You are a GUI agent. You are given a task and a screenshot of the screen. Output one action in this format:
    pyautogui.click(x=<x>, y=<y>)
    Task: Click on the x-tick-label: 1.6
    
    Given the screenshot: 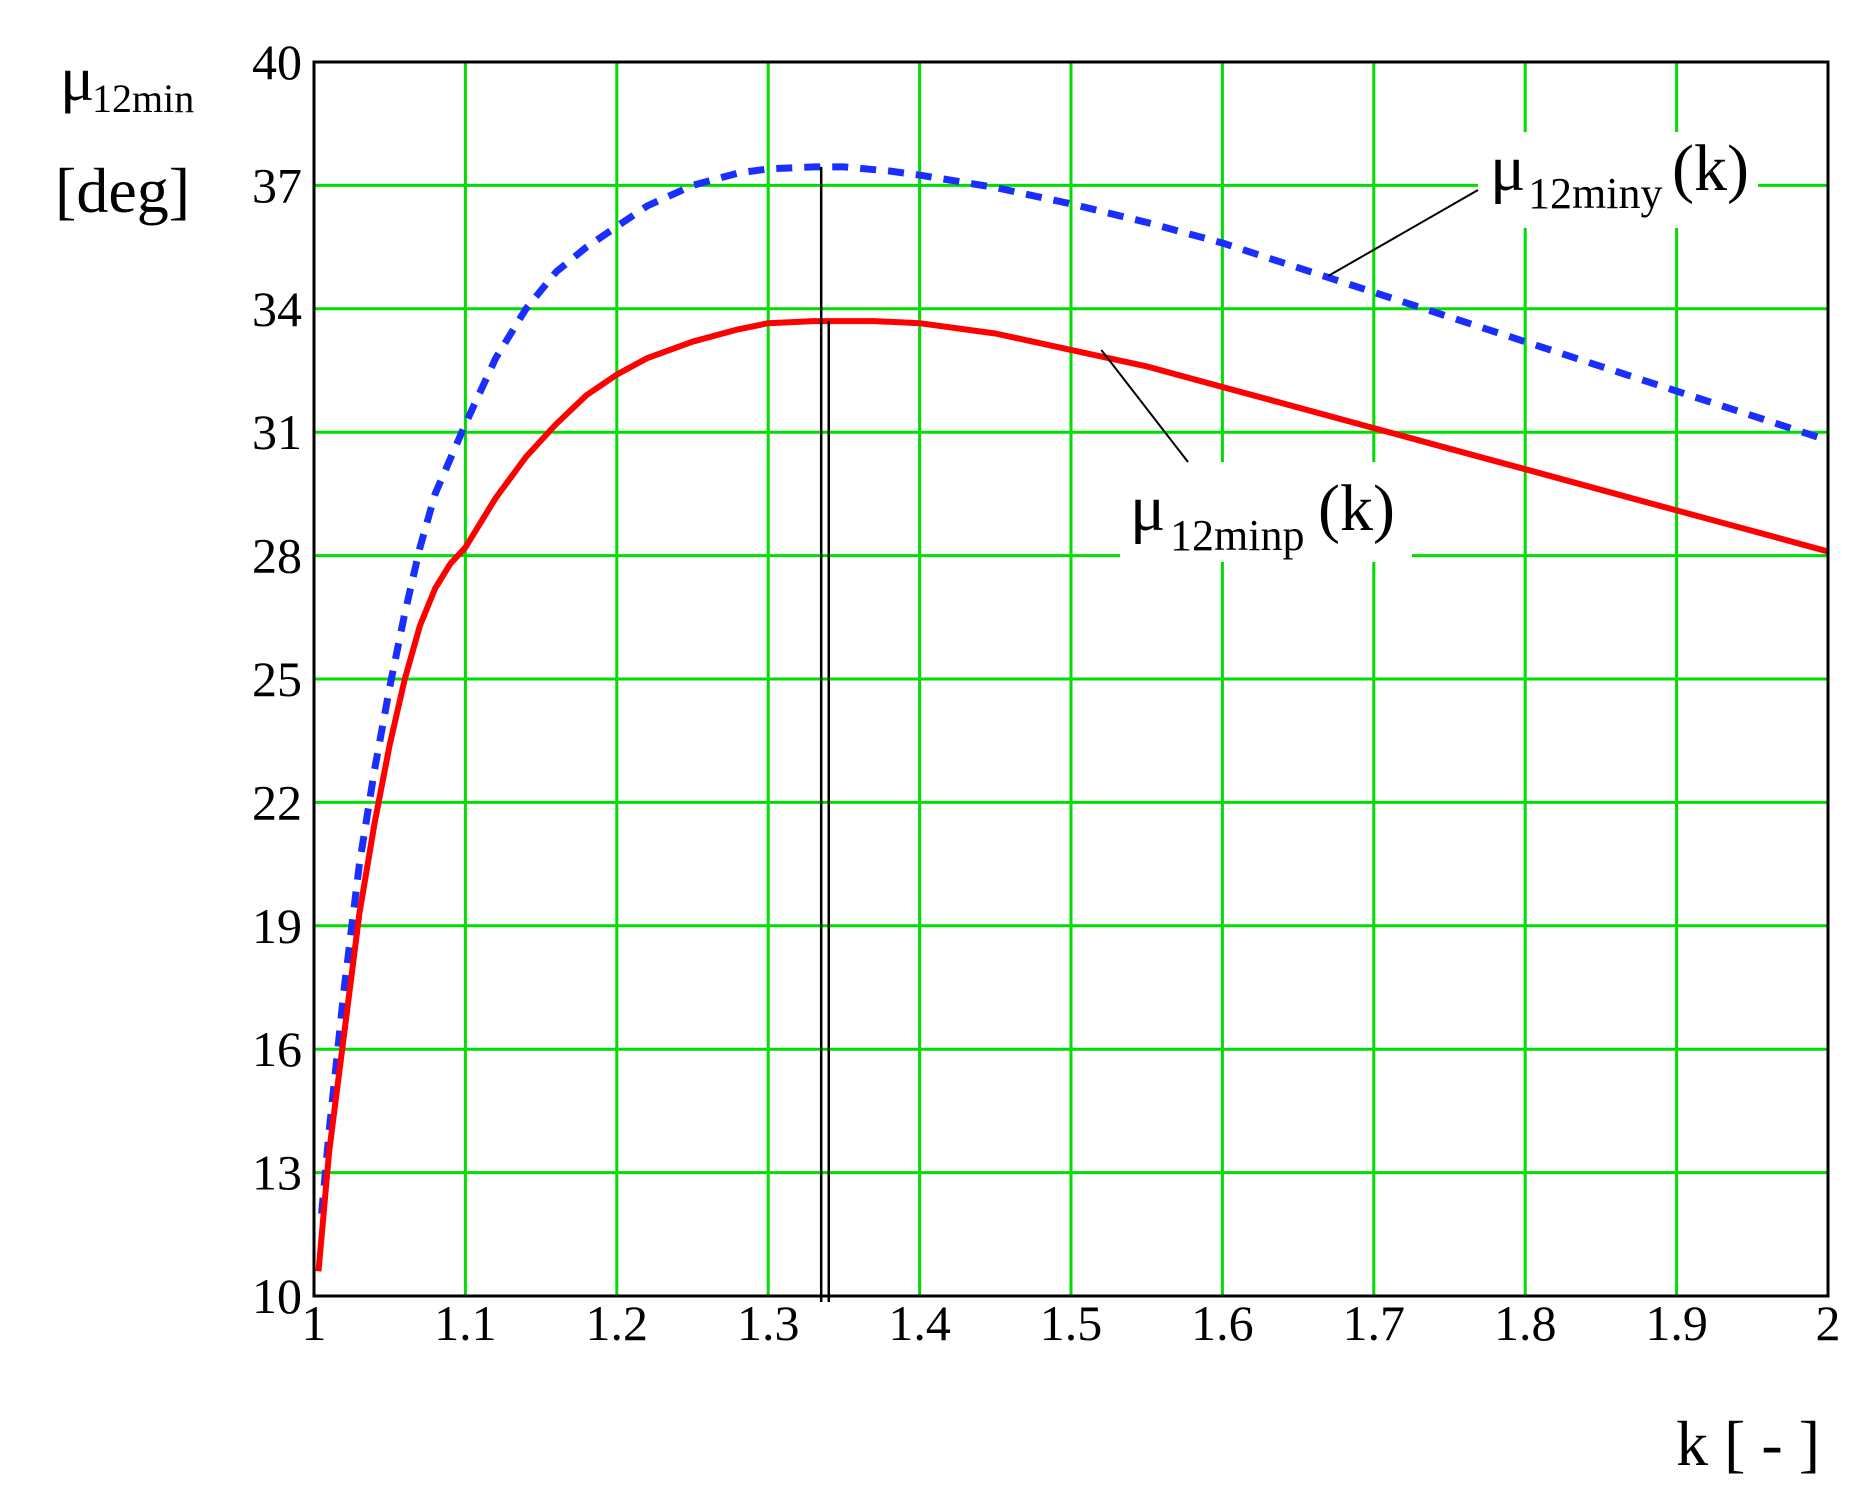 What is the action you would take?
    pyautogui.click(x=1222, y=1323)
    